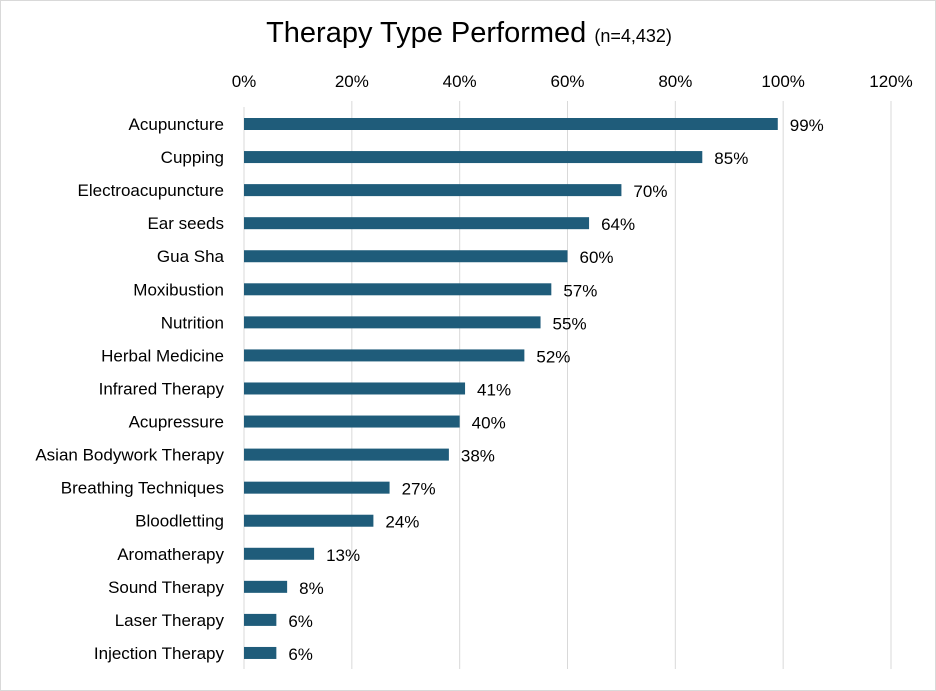 The image size is (936, 691). Describe the element at coordinates (494, 389) in the screenshot. I see `data-label: 41%` at that location.